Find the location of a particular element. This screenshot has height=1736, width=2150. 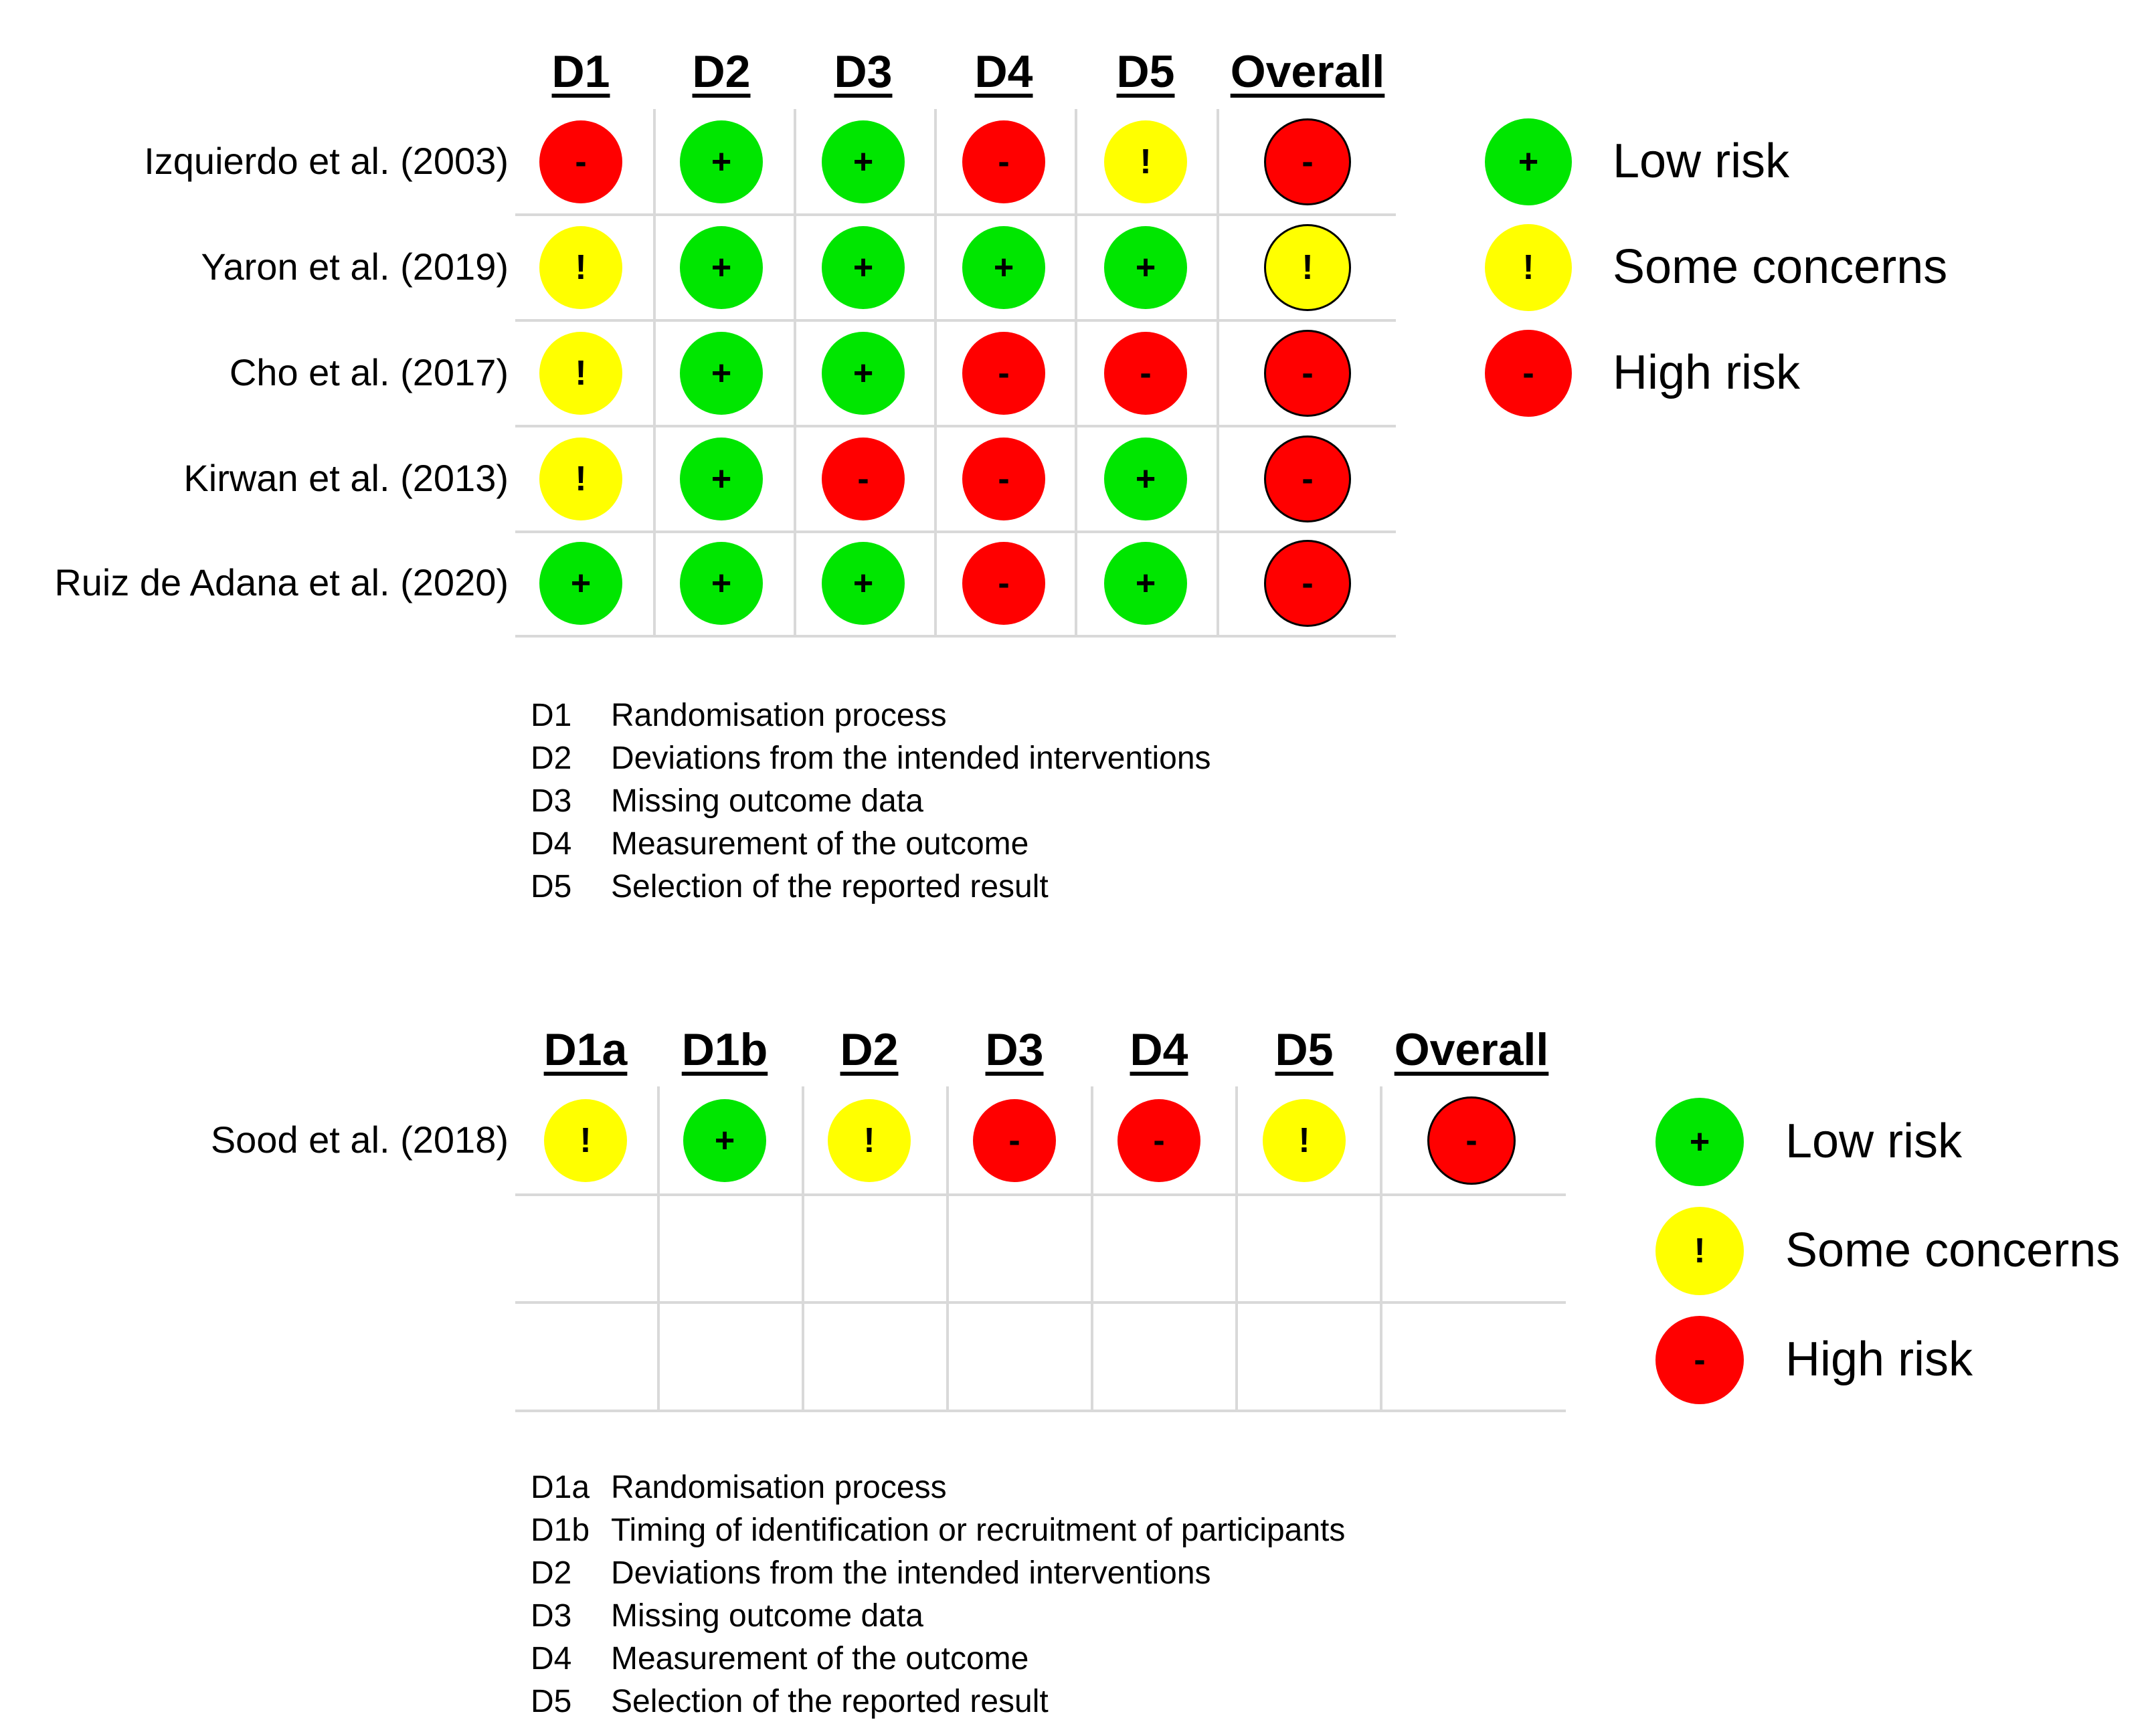

domain-key-code: D1 is located at coordinates (551, 715).